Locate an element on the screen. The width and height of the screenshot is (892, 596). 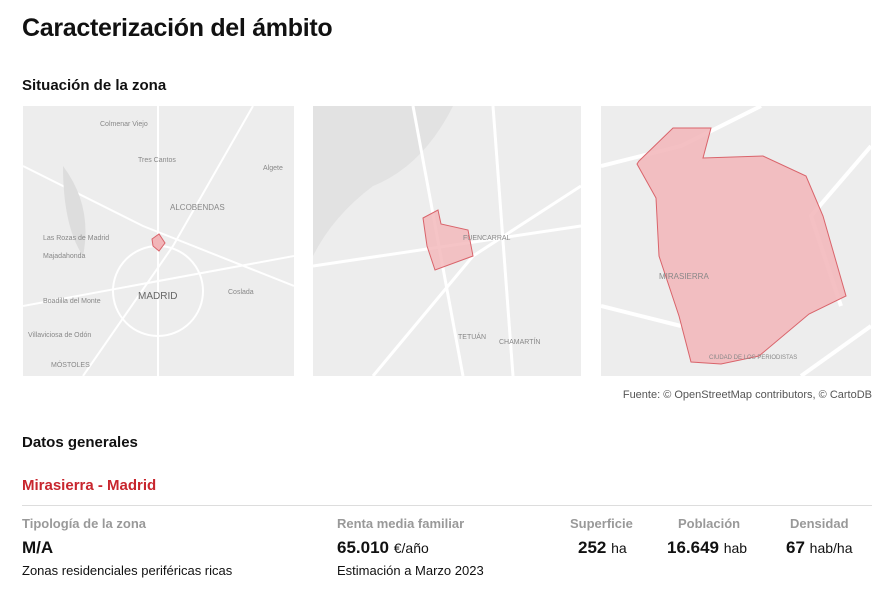
stat-label: Superficie is located at coordinates (601, 523).